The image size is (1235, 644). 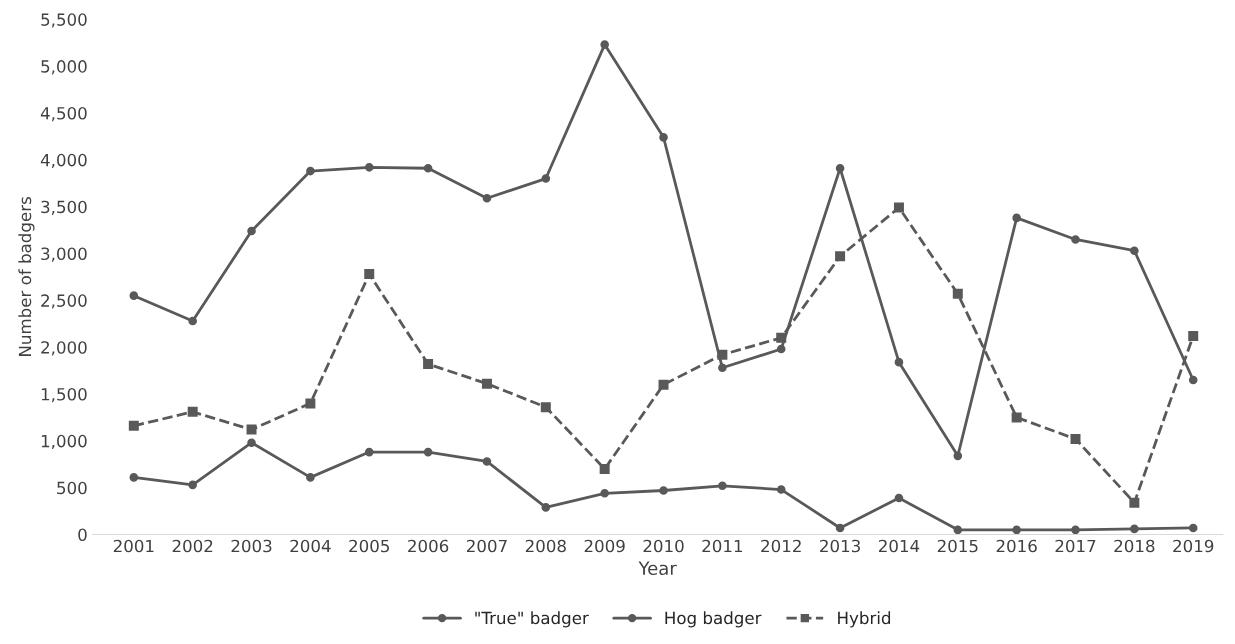 What do you see at coordinates (63, 161) in the screenshot?
I see `y-tick-label: 4,000` at bounding box center [63, 161].